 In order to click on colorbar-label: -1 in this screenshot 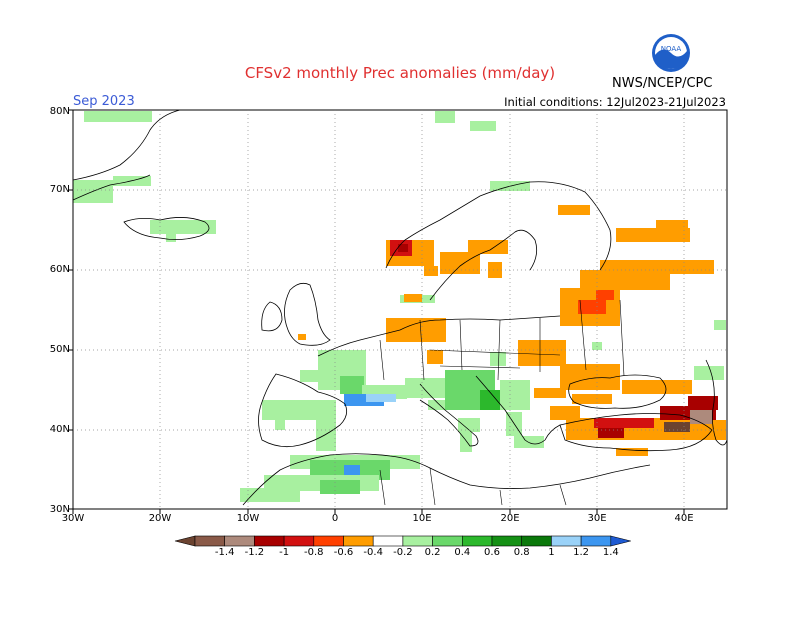, I will do `click(284, 552)`.